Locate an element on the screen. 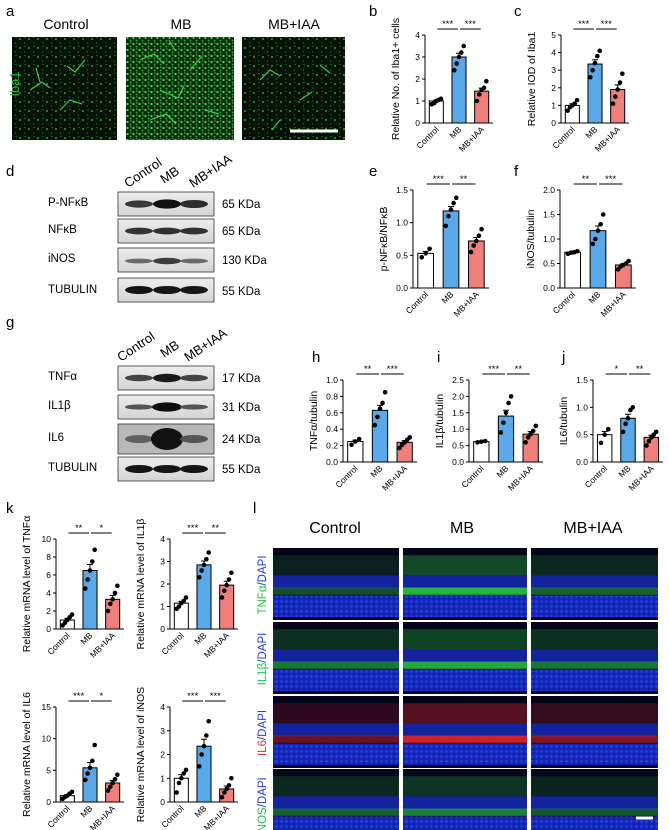 Image resolution: width=669 pixels, height=830 pixels. y-tick-label: 2.5 is located at coordinates (458, 380).